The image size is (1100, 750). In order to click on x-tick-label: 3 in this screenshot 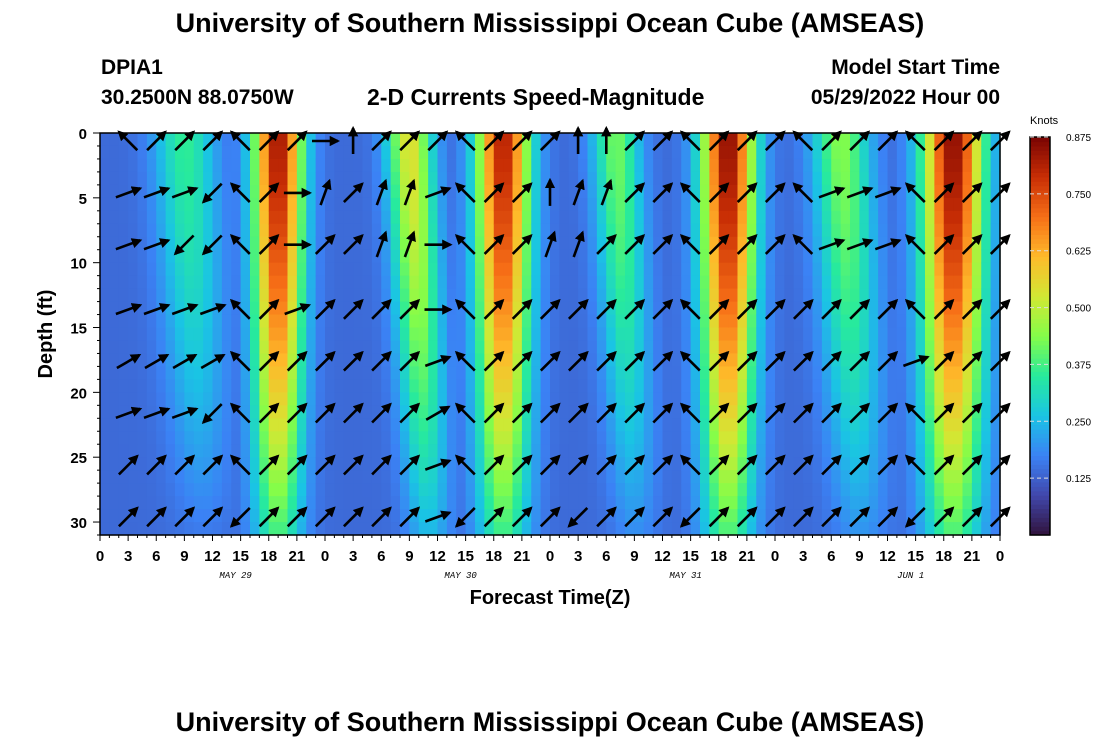, I will do `click(353, 556)`.